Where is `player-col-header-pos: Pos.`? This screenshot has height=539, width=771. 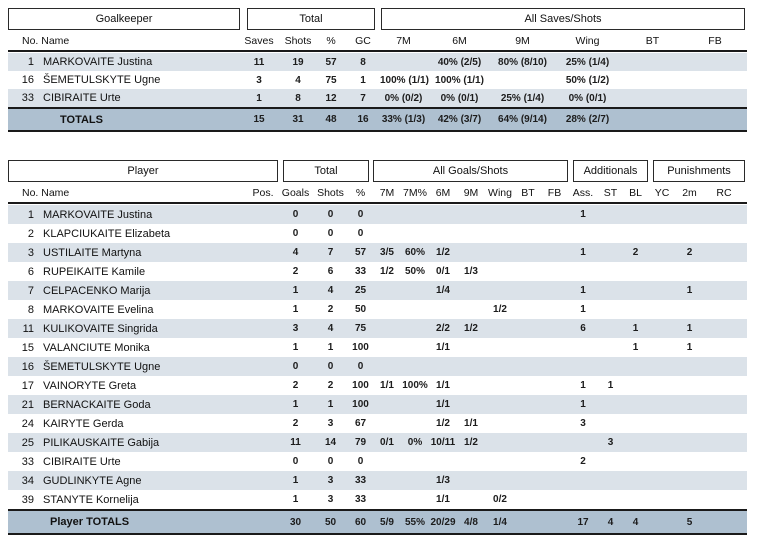
player-col-header-pos: Pos. is located at coordinates (263, 193).